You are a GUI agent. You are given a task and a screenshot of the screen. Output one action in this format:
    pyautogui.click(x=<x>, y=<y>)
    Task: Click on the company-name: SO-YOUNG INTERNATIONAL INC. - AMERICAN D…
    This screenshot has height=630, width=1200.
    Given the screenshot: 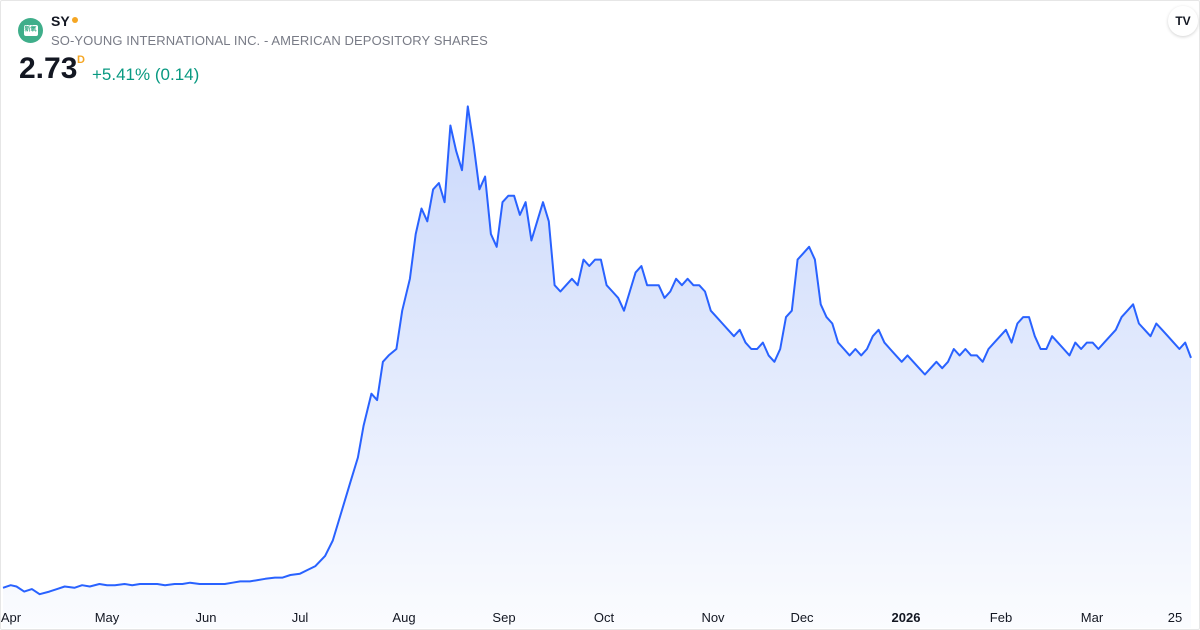 What is the action you would take?
    pyautogui.click(x=269, y=40)
    